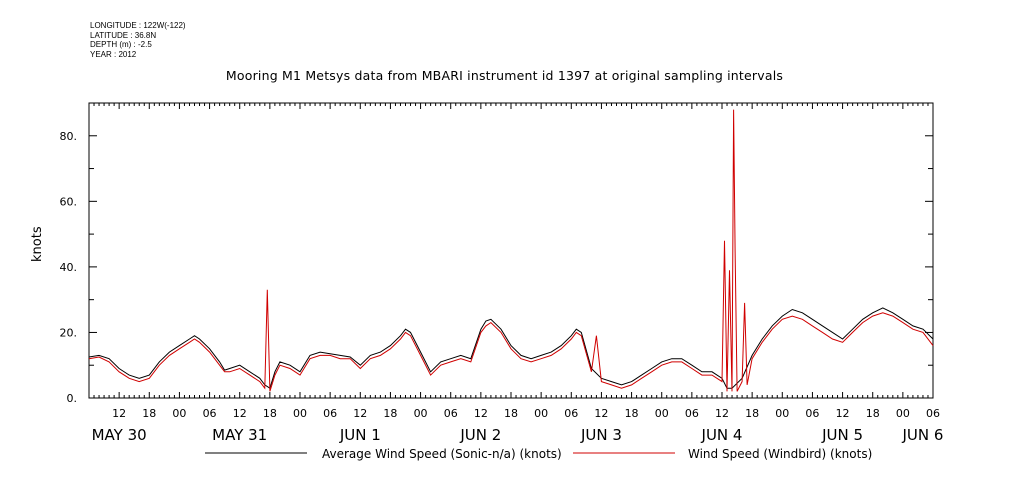 Image resolution: width=1009 pixels, height=504 pixels. Describe the element at coordinates (119, 435) in the screenshot. I see `x-day-label: MAY 30` at that location.